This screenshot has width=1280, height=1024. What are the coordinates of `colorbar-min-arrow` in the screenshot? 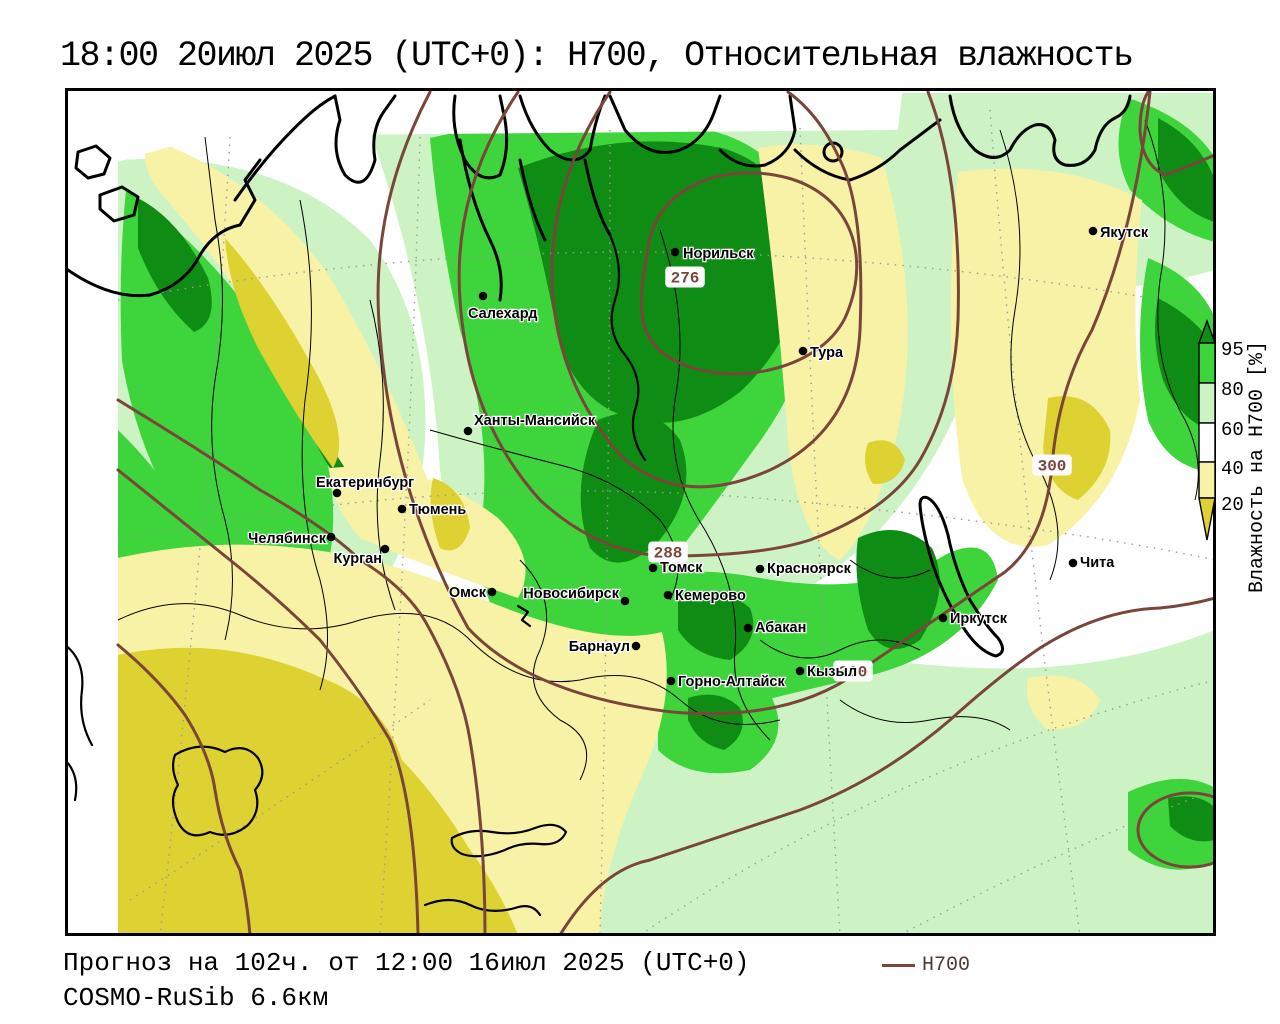 It's located at (1207, 519).